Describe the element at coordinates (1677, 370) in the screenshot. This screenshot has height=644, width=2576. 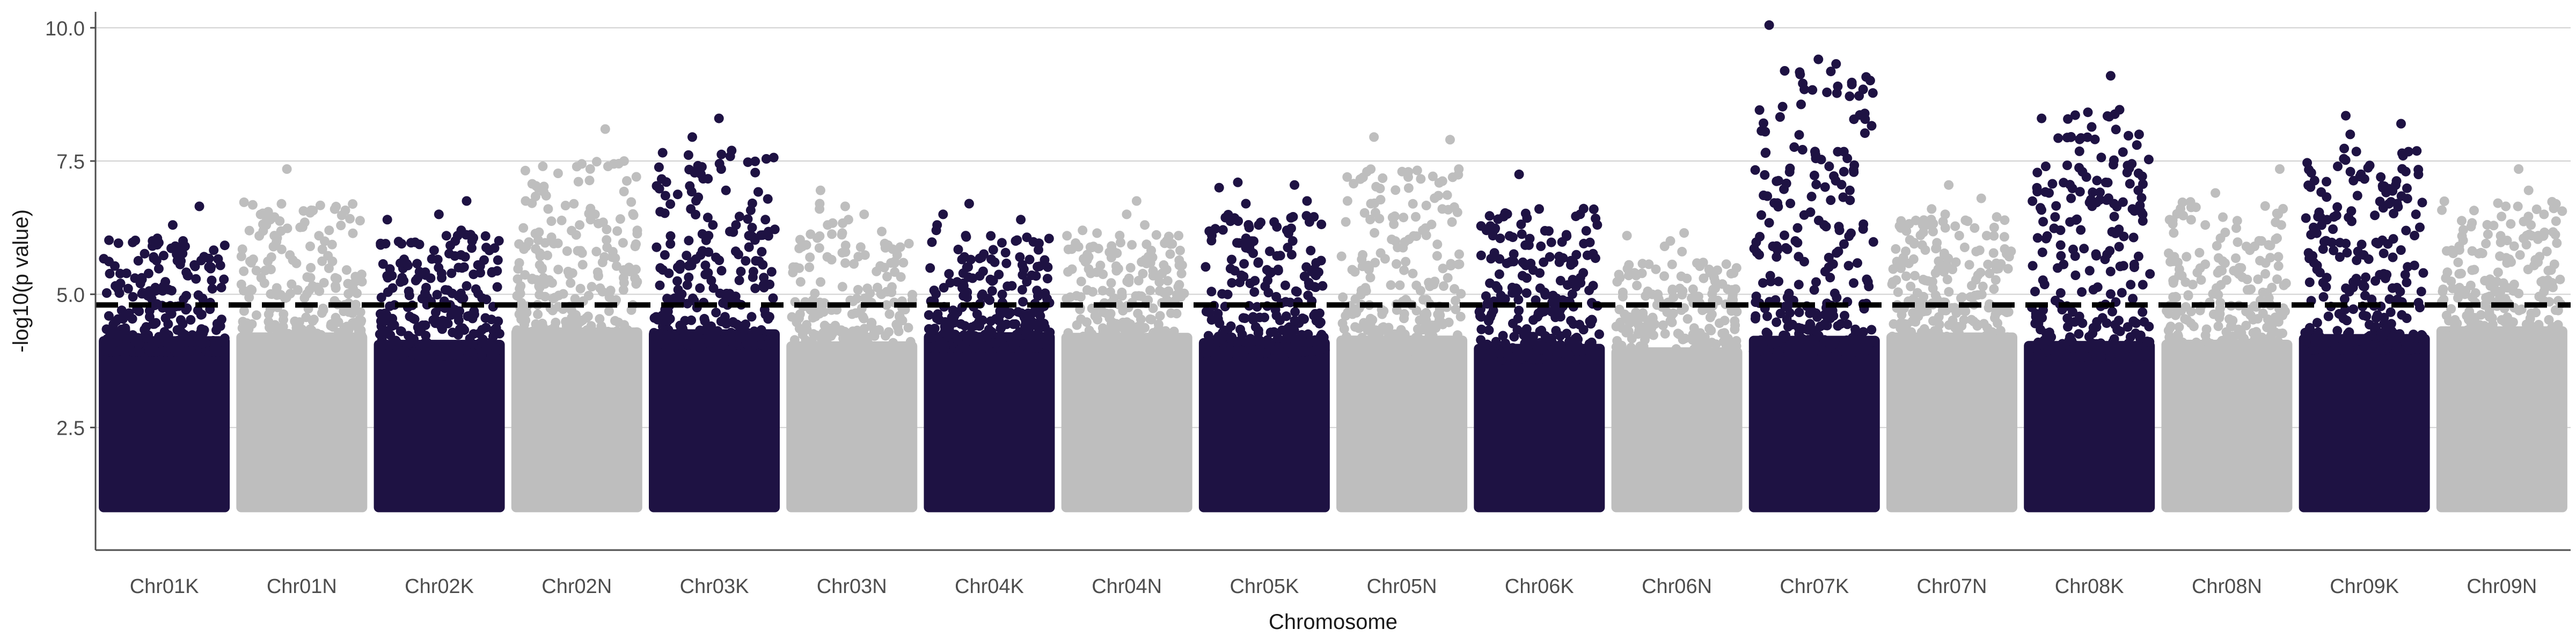
I see `chromosome-points-chr06n` at that location.